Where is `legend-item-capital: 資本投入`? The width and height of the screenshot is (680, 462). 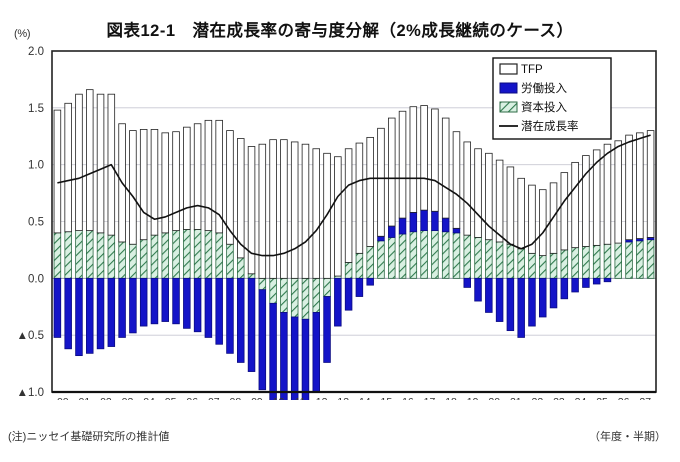
legend-item-capital: 資本投入 is located at coordinates (533, 107).